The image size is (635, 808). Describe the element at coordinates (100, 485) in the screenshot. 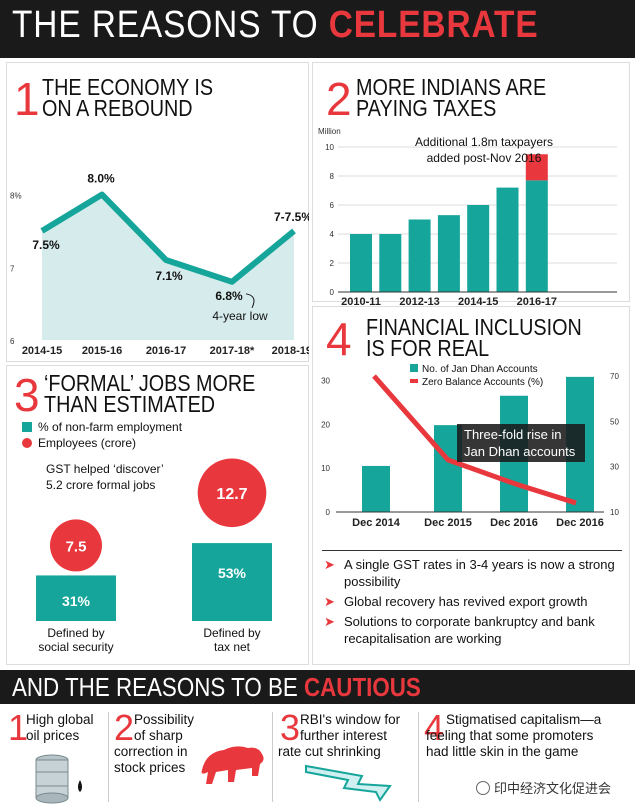

I see `annotation: 5.2 crore formal jobs` at that location.